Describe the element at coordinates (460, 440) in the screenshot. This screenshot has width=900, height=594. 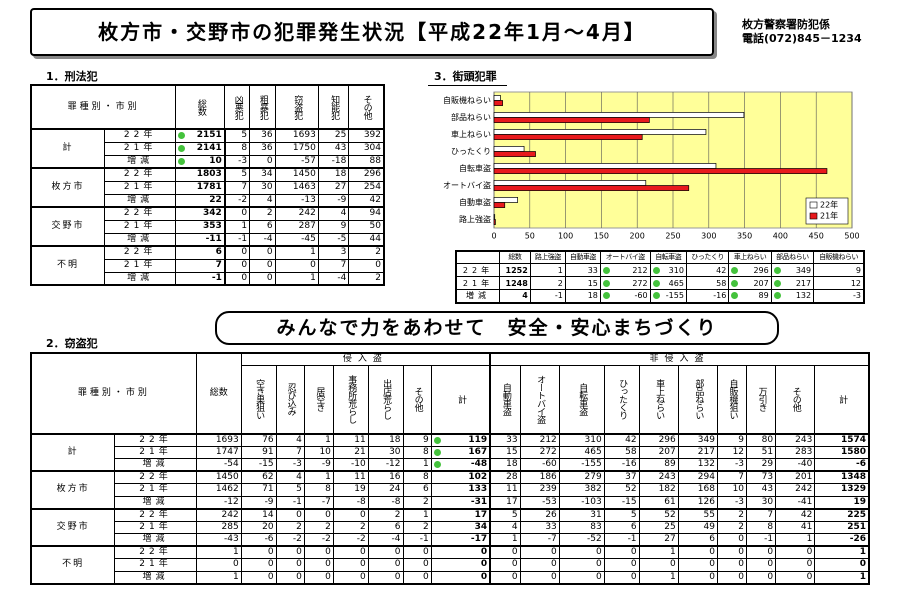
I see `cell: 119` at that location.